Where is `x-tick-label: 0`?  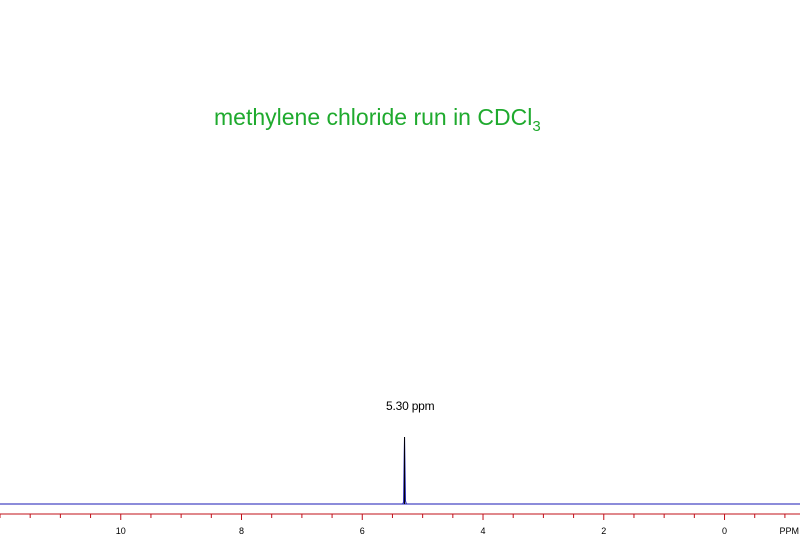
x-tick-label: 0 is located at coordinates (724, 531).